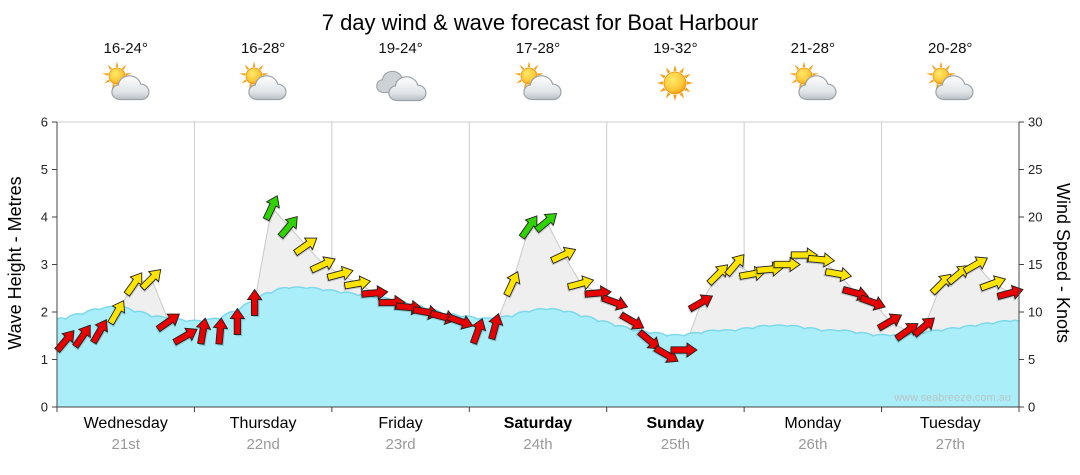 The width and height of the screenshot is (1080, 475). Describe the element at coordinates (262, 434) in the screenshot. I see `day-axis-label: Thursday 22nd` at that location.